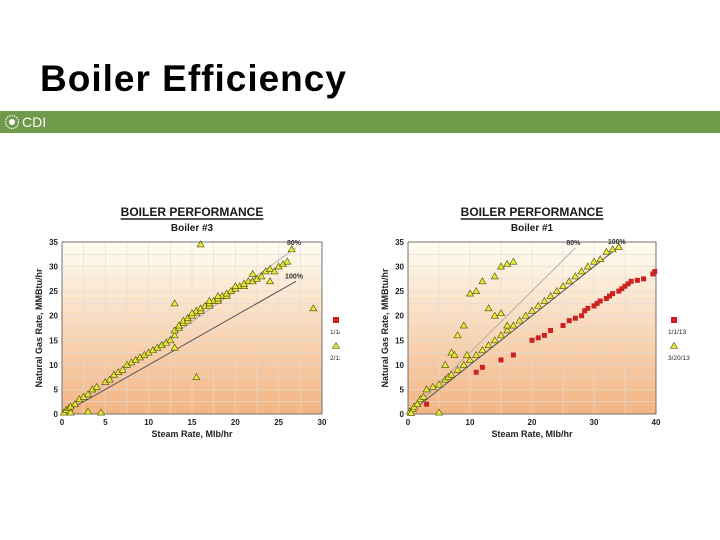  What do you see at coordinates (532, 328) in the screenshot?
I see `plot-border` at bounding box center [532, 328].